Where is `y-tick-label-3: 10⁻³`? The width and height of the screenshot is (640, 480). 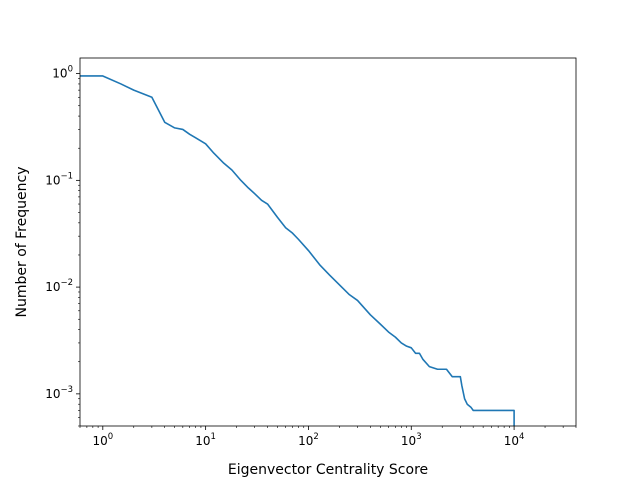
y-tick-label-3: 10⁻³ is located at coordinates (59, 393).